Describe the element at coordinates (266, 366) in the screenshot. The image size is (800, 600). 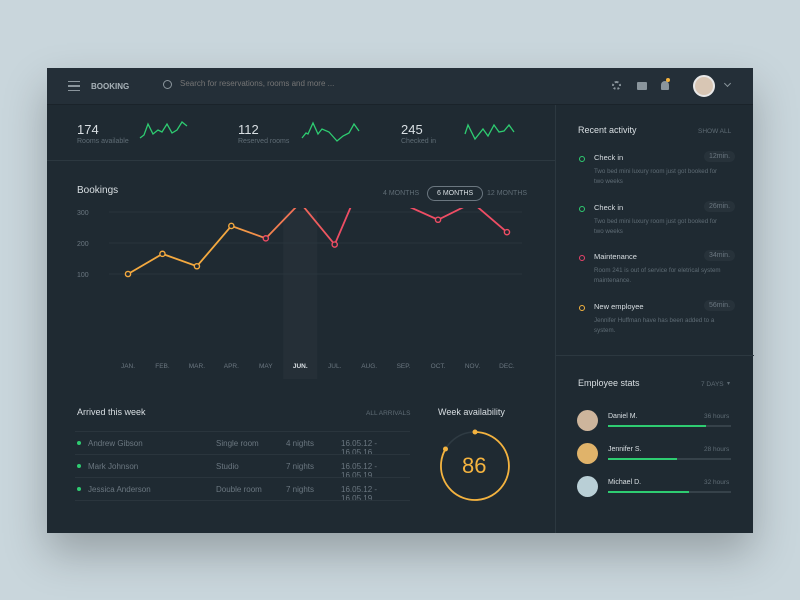
I see `x-tick-label: MAY` at that location.